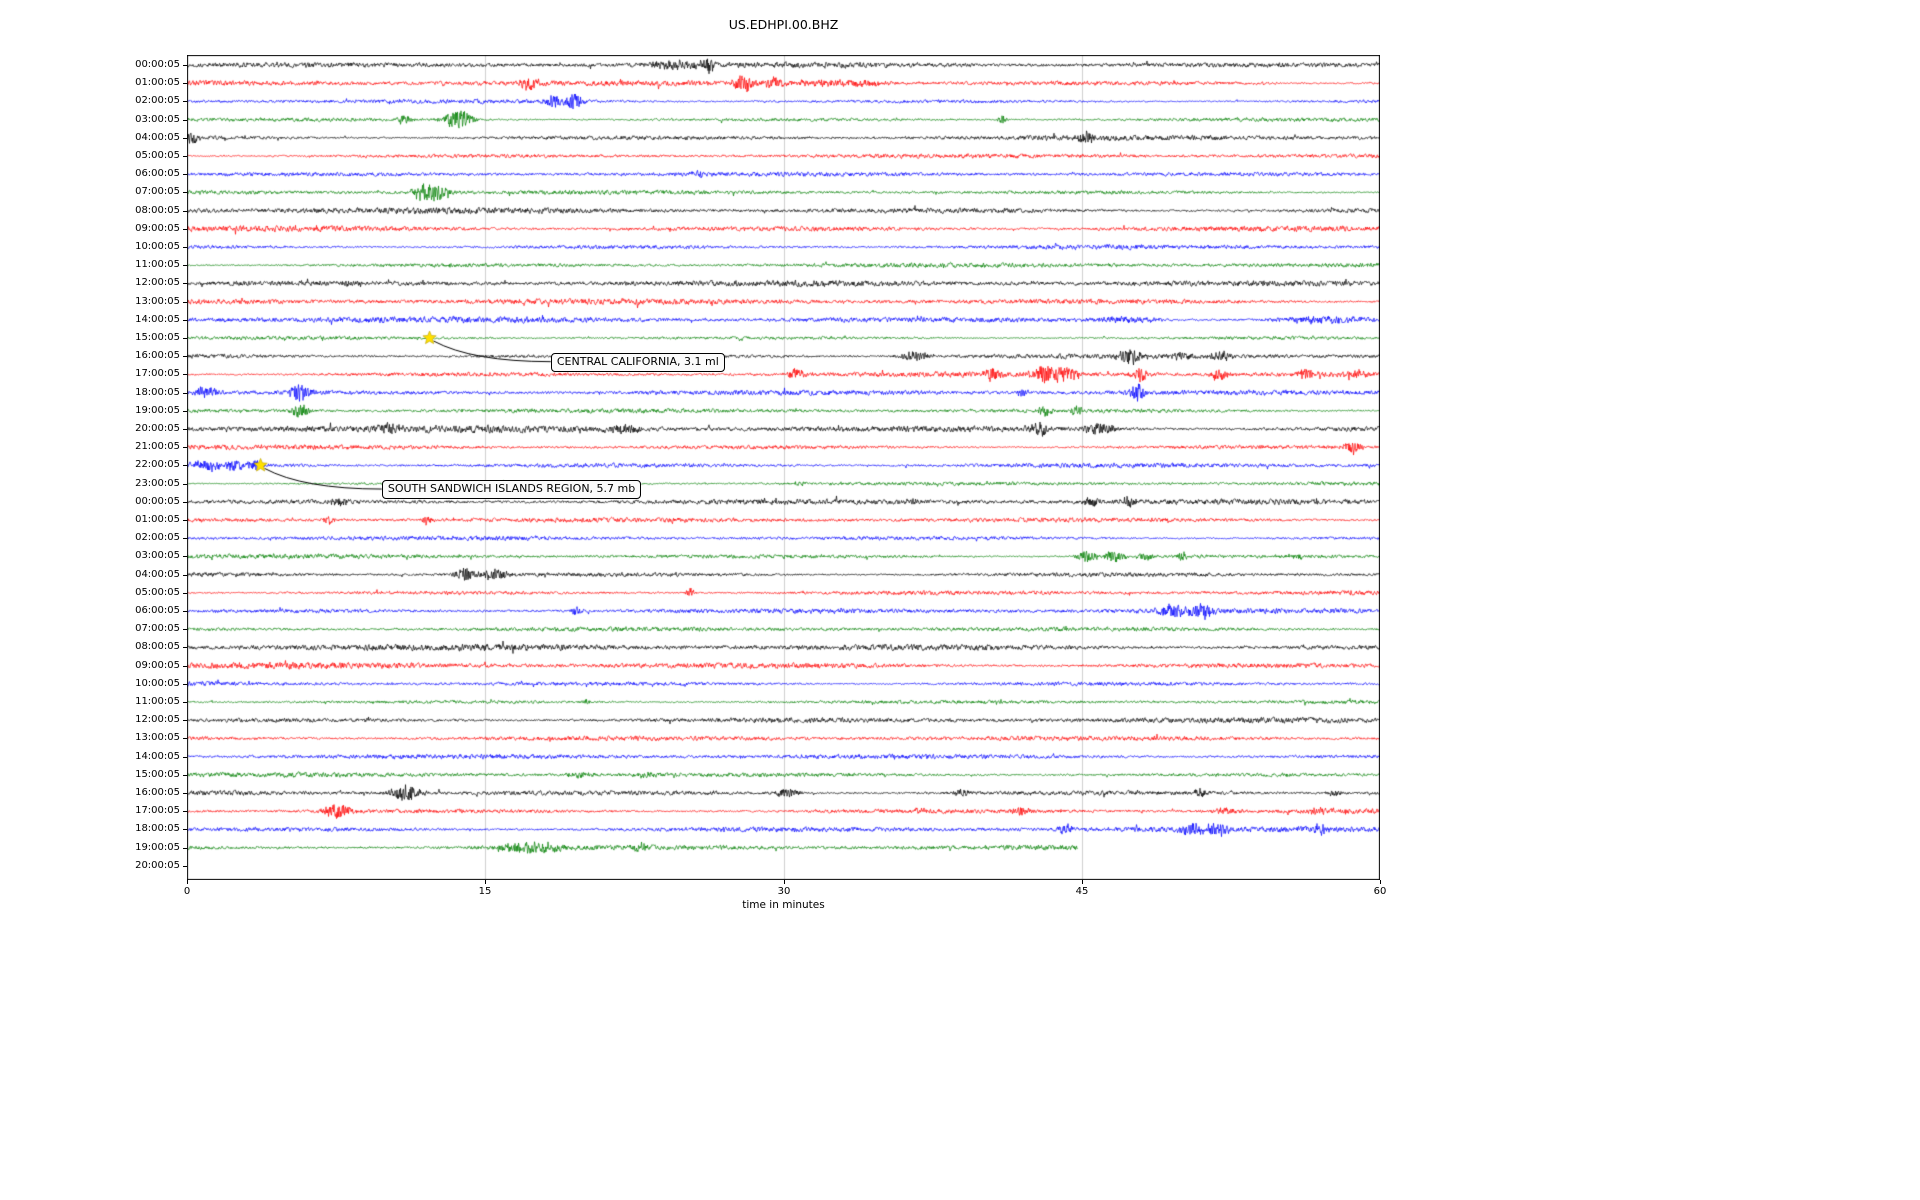 This screenshot has width=1920, height=1200. What do you see at coordinates (157, 356) in the screenshot?
I see `trace-time-label: 16:00:05` at bounding box center [157, 356].